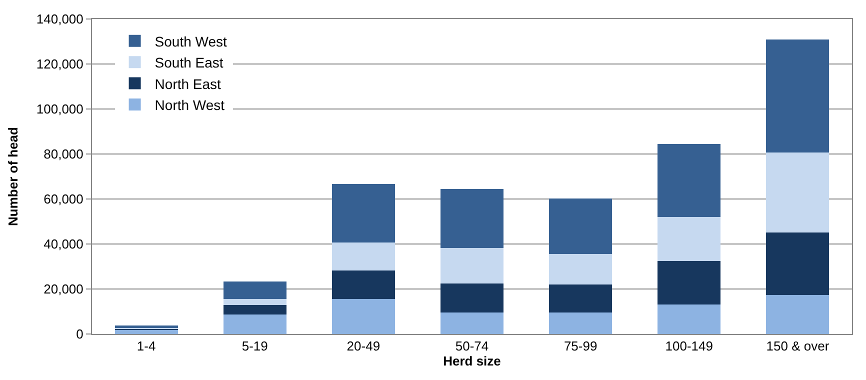  Describe the element at coordinates (64, 154) in the screenshot. I see `y-tick-label: 80,000` at that location.